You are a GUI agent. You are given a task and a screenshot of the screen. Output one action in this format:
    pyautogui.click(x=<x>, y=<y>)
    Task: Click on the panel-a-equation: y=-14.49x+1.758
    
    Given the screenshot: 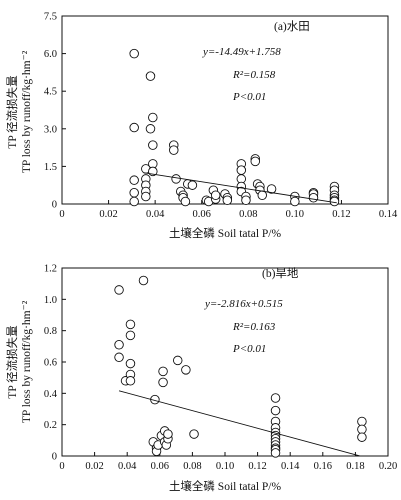 What is the action you would take?
    pyautogui.click(x=241, y=52)
    